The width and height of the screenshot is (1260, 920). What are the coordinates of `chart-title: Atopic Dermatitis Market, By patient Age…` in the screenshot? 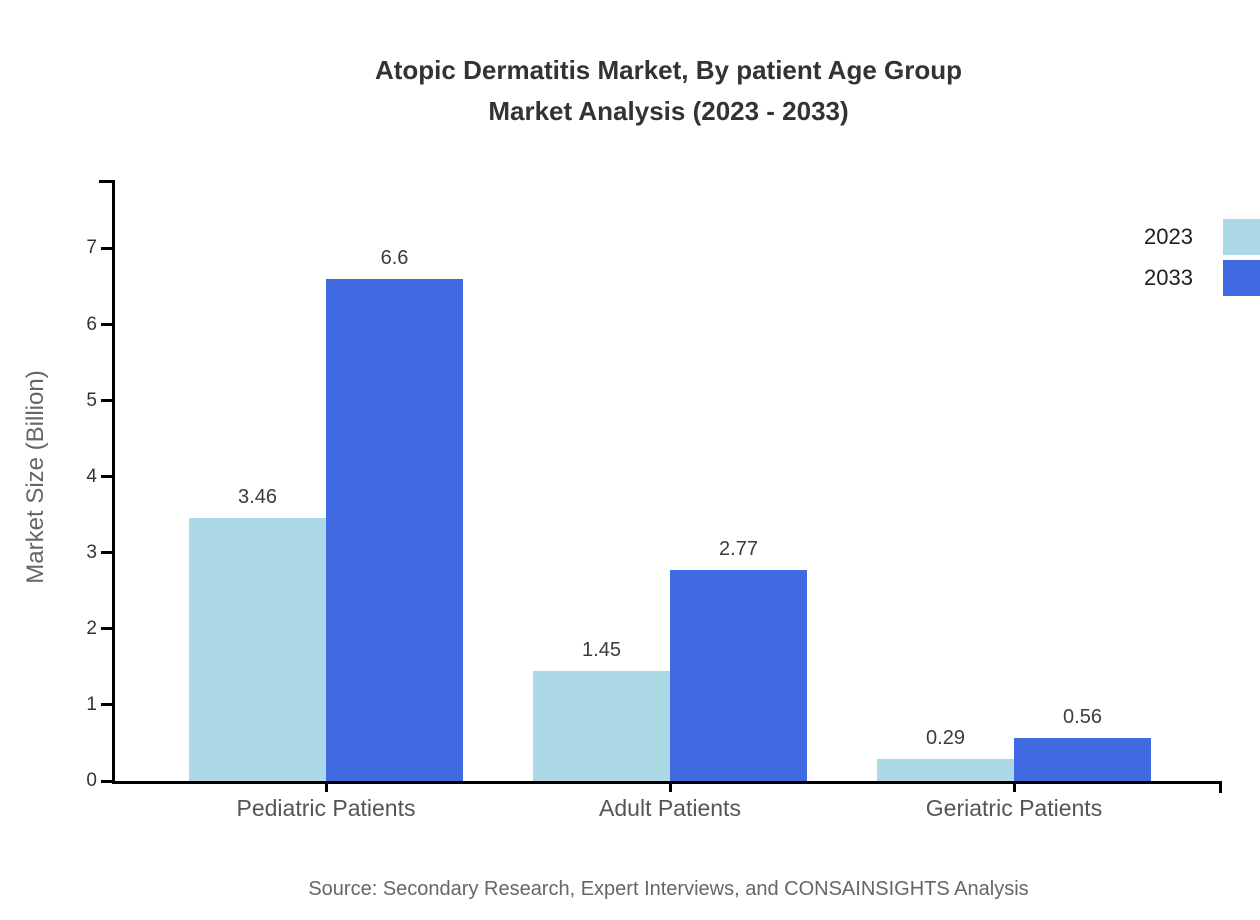 It's located at (668, 91).